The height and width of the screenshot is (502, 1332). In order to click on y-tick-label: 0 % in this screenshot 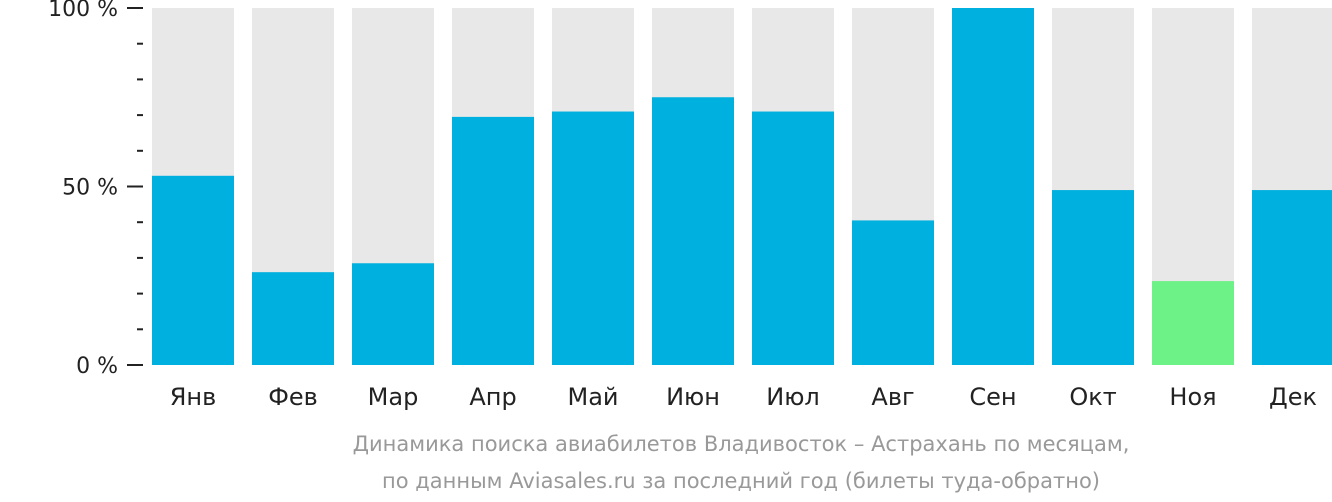, I will do `click(97, 366)`.